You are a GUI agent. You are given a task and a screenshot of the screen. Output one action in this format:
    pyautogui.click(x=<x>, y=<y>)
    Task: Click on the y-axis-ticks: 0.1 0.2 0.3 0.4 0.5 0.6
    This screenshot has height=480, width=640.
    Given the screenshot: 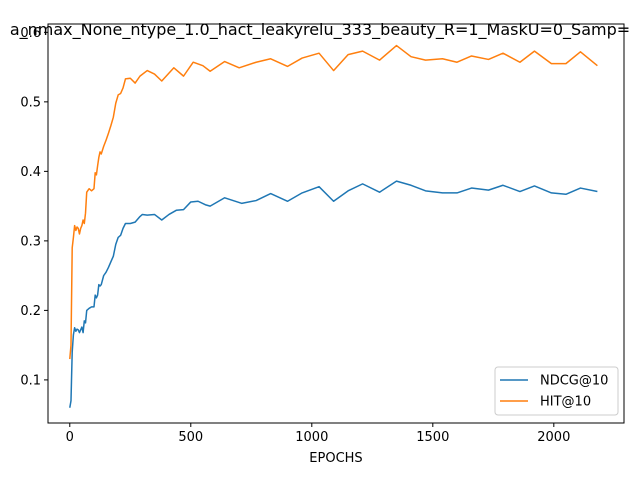 What is the action you would take?
    pyautogui.click(x=34, y=207)
    